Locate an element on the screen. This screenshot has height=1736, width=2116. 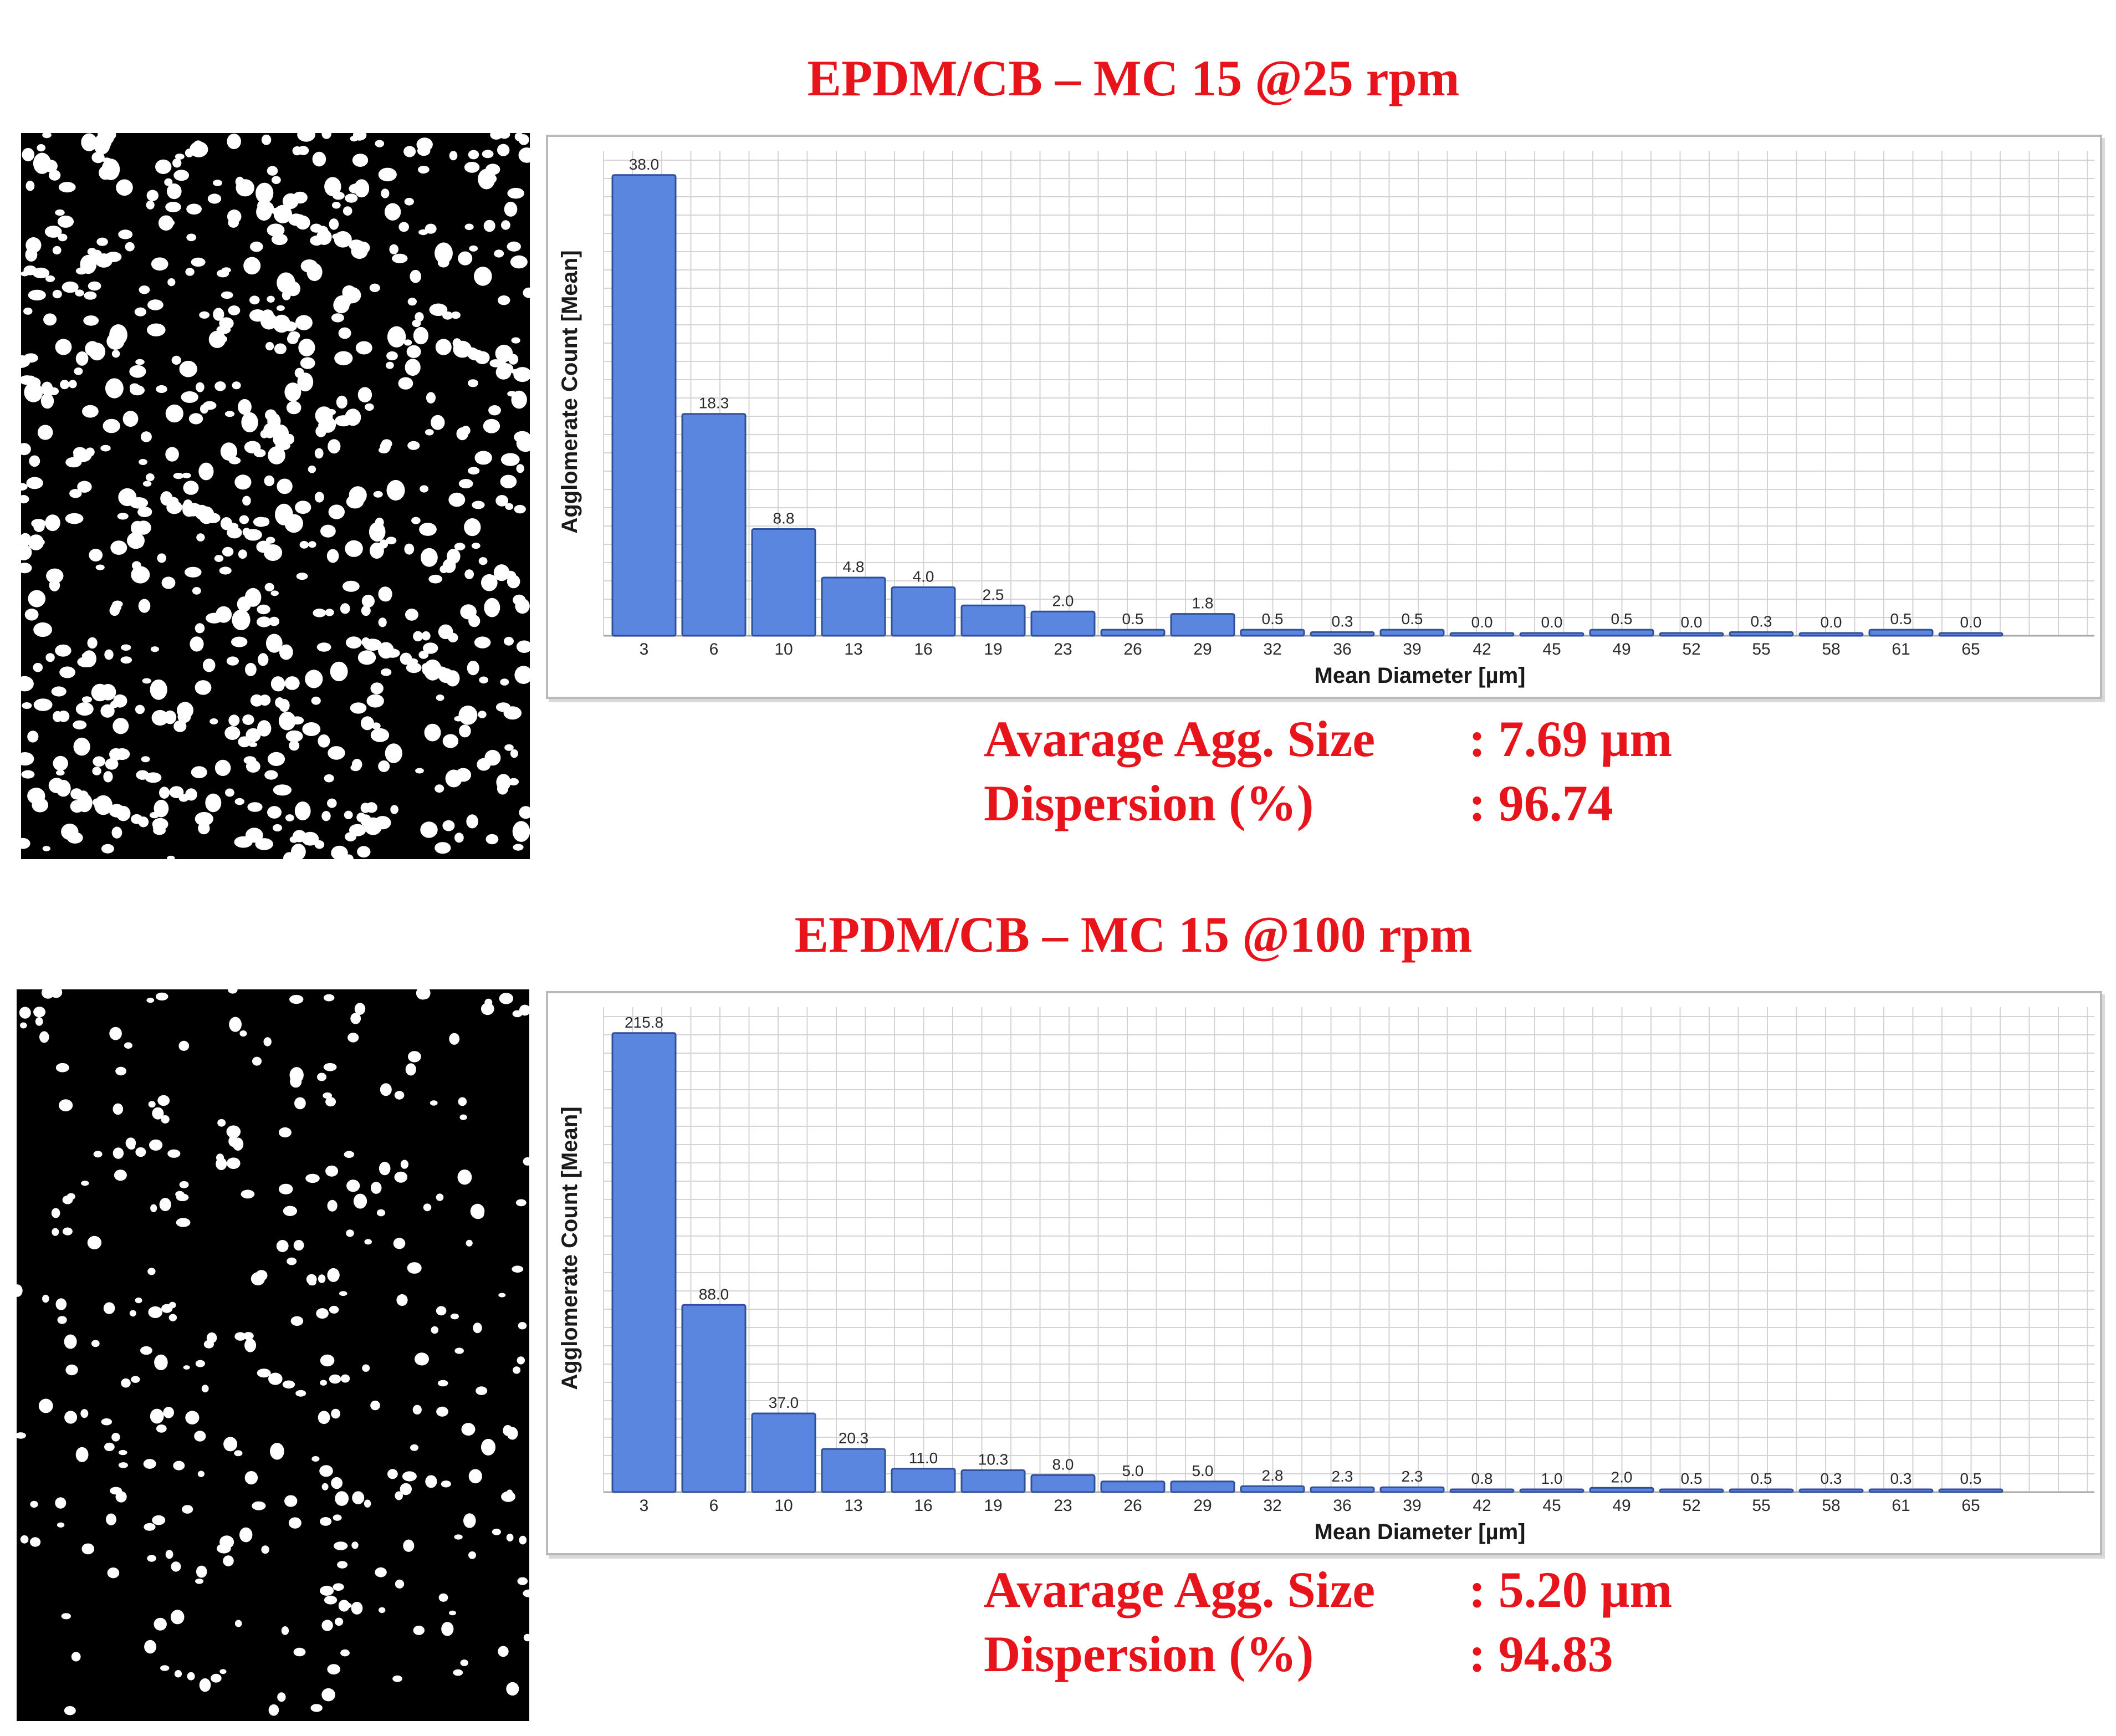
avg-size-value: : 7.69 µm is located at coordinates (1571, 739).